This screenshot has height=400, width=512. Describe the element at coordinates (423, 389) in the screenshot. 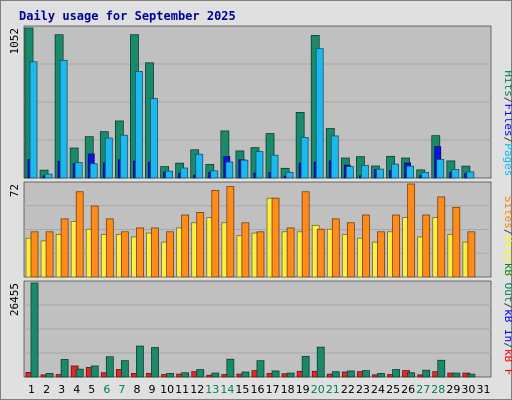

I see `day-label-27: 27` at that location.